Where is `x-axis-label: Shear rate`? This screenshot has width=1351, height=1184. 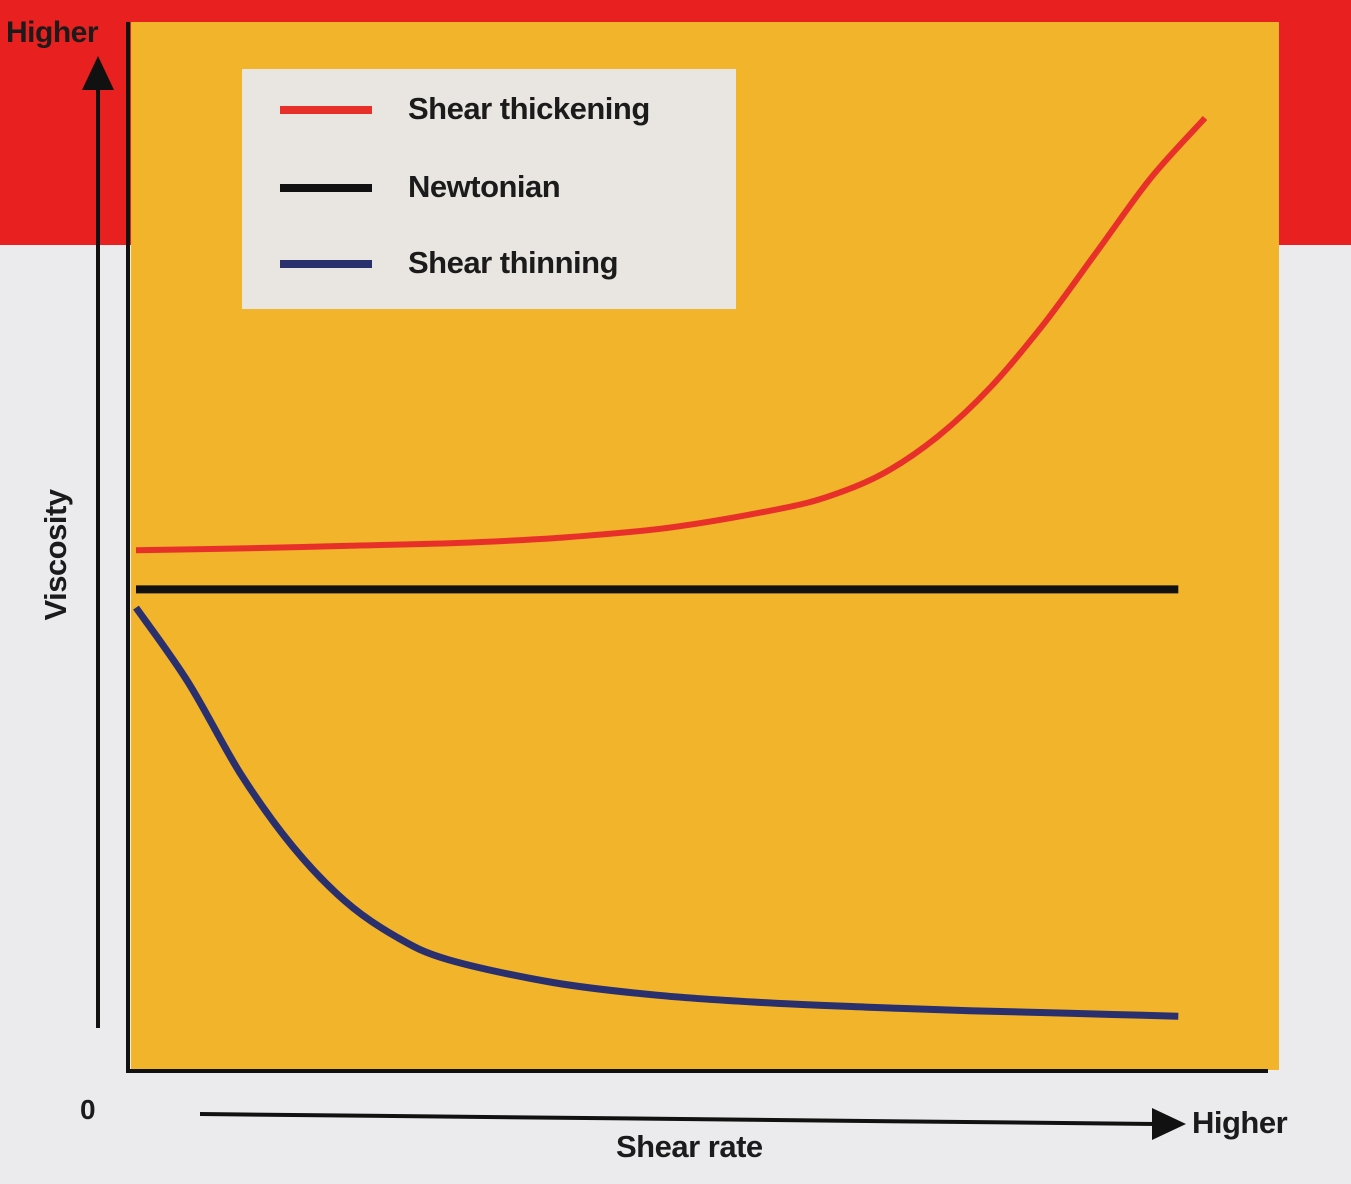
x-axis-label: Shear rate is located at coordinates (689, 1146).